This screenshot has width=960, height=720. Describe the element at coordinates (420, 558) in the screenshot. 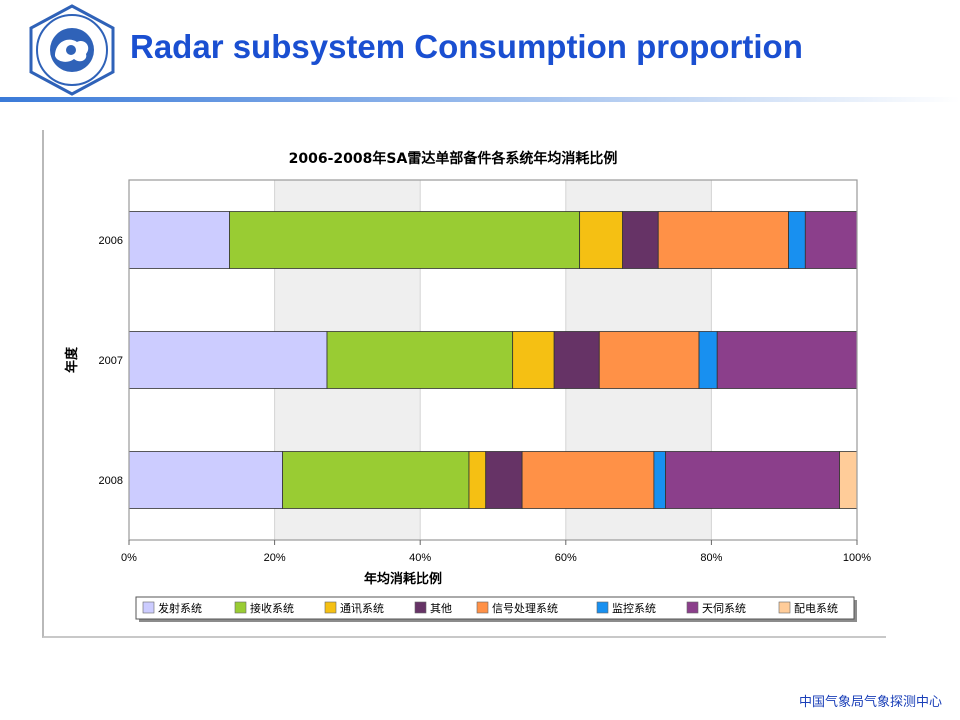

I see `x-tick-label: 40%` at that location.